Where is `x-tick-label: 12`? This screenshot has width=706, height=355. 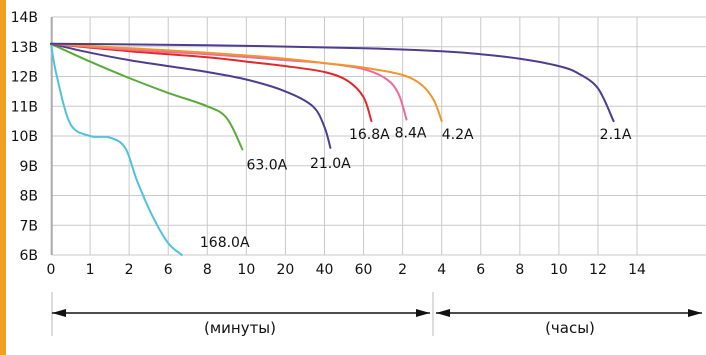 x-tick-label: 12 is located at coordinates (598, 270).